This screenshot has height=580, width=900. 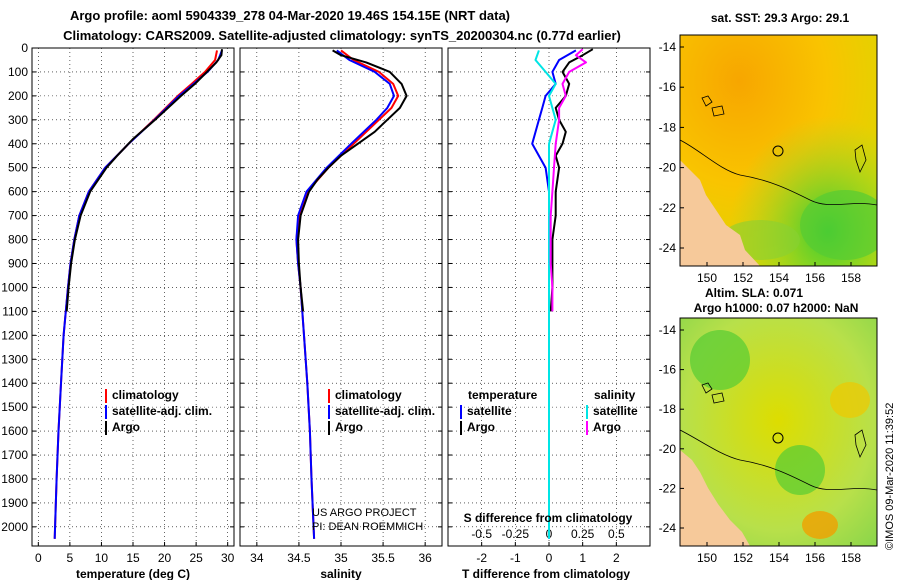 I want to click on project-credit-line1: US ARGO PROJECT, so click(x=364, y=513).